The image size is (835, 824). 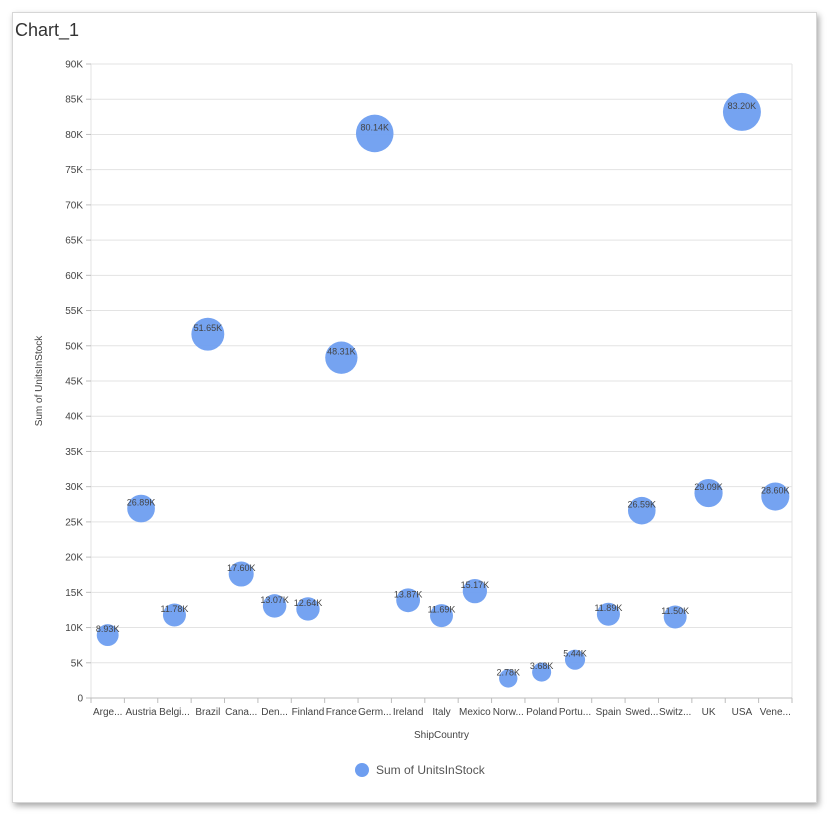 What do you see at coordinates (74, 452) in the screenshot?
I see `y-tick-label: 35K` at bounding box center [74, 452].